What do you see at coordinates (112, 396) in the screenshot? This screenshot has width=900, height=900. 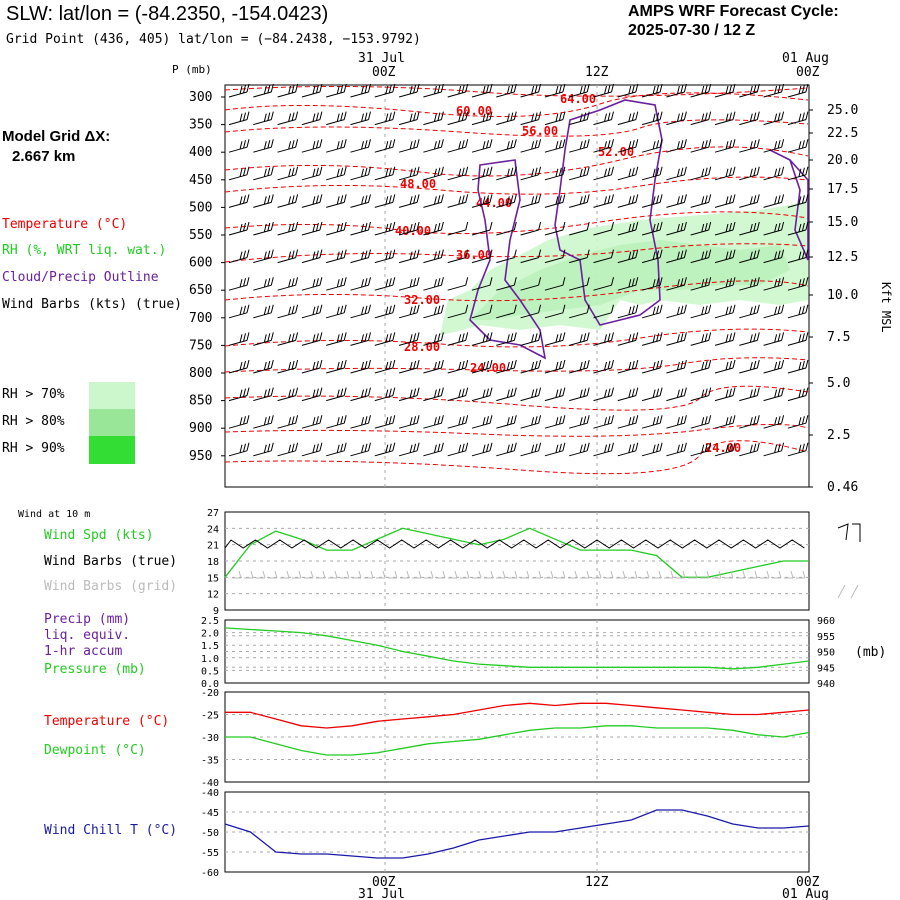 I see `rh70-swatch` at bounding box center [112, 396].